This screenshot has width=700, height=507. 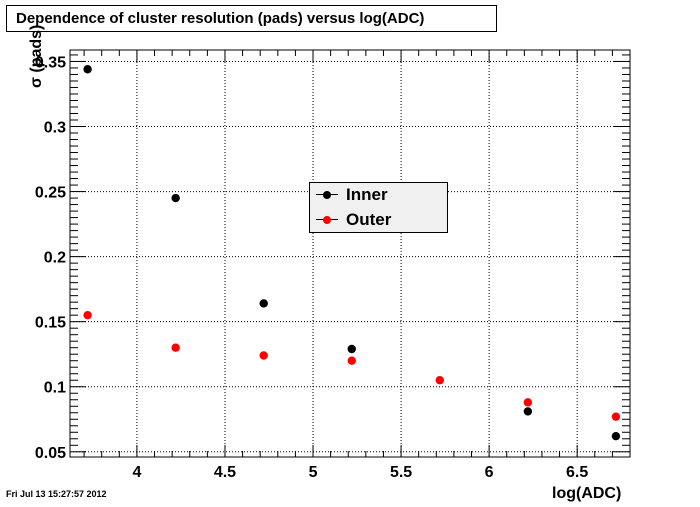 What do you see at coordinates (50, 453) in the screenshot?
I see `y-tick-label: 0.05` at bounding box center [50, 453].